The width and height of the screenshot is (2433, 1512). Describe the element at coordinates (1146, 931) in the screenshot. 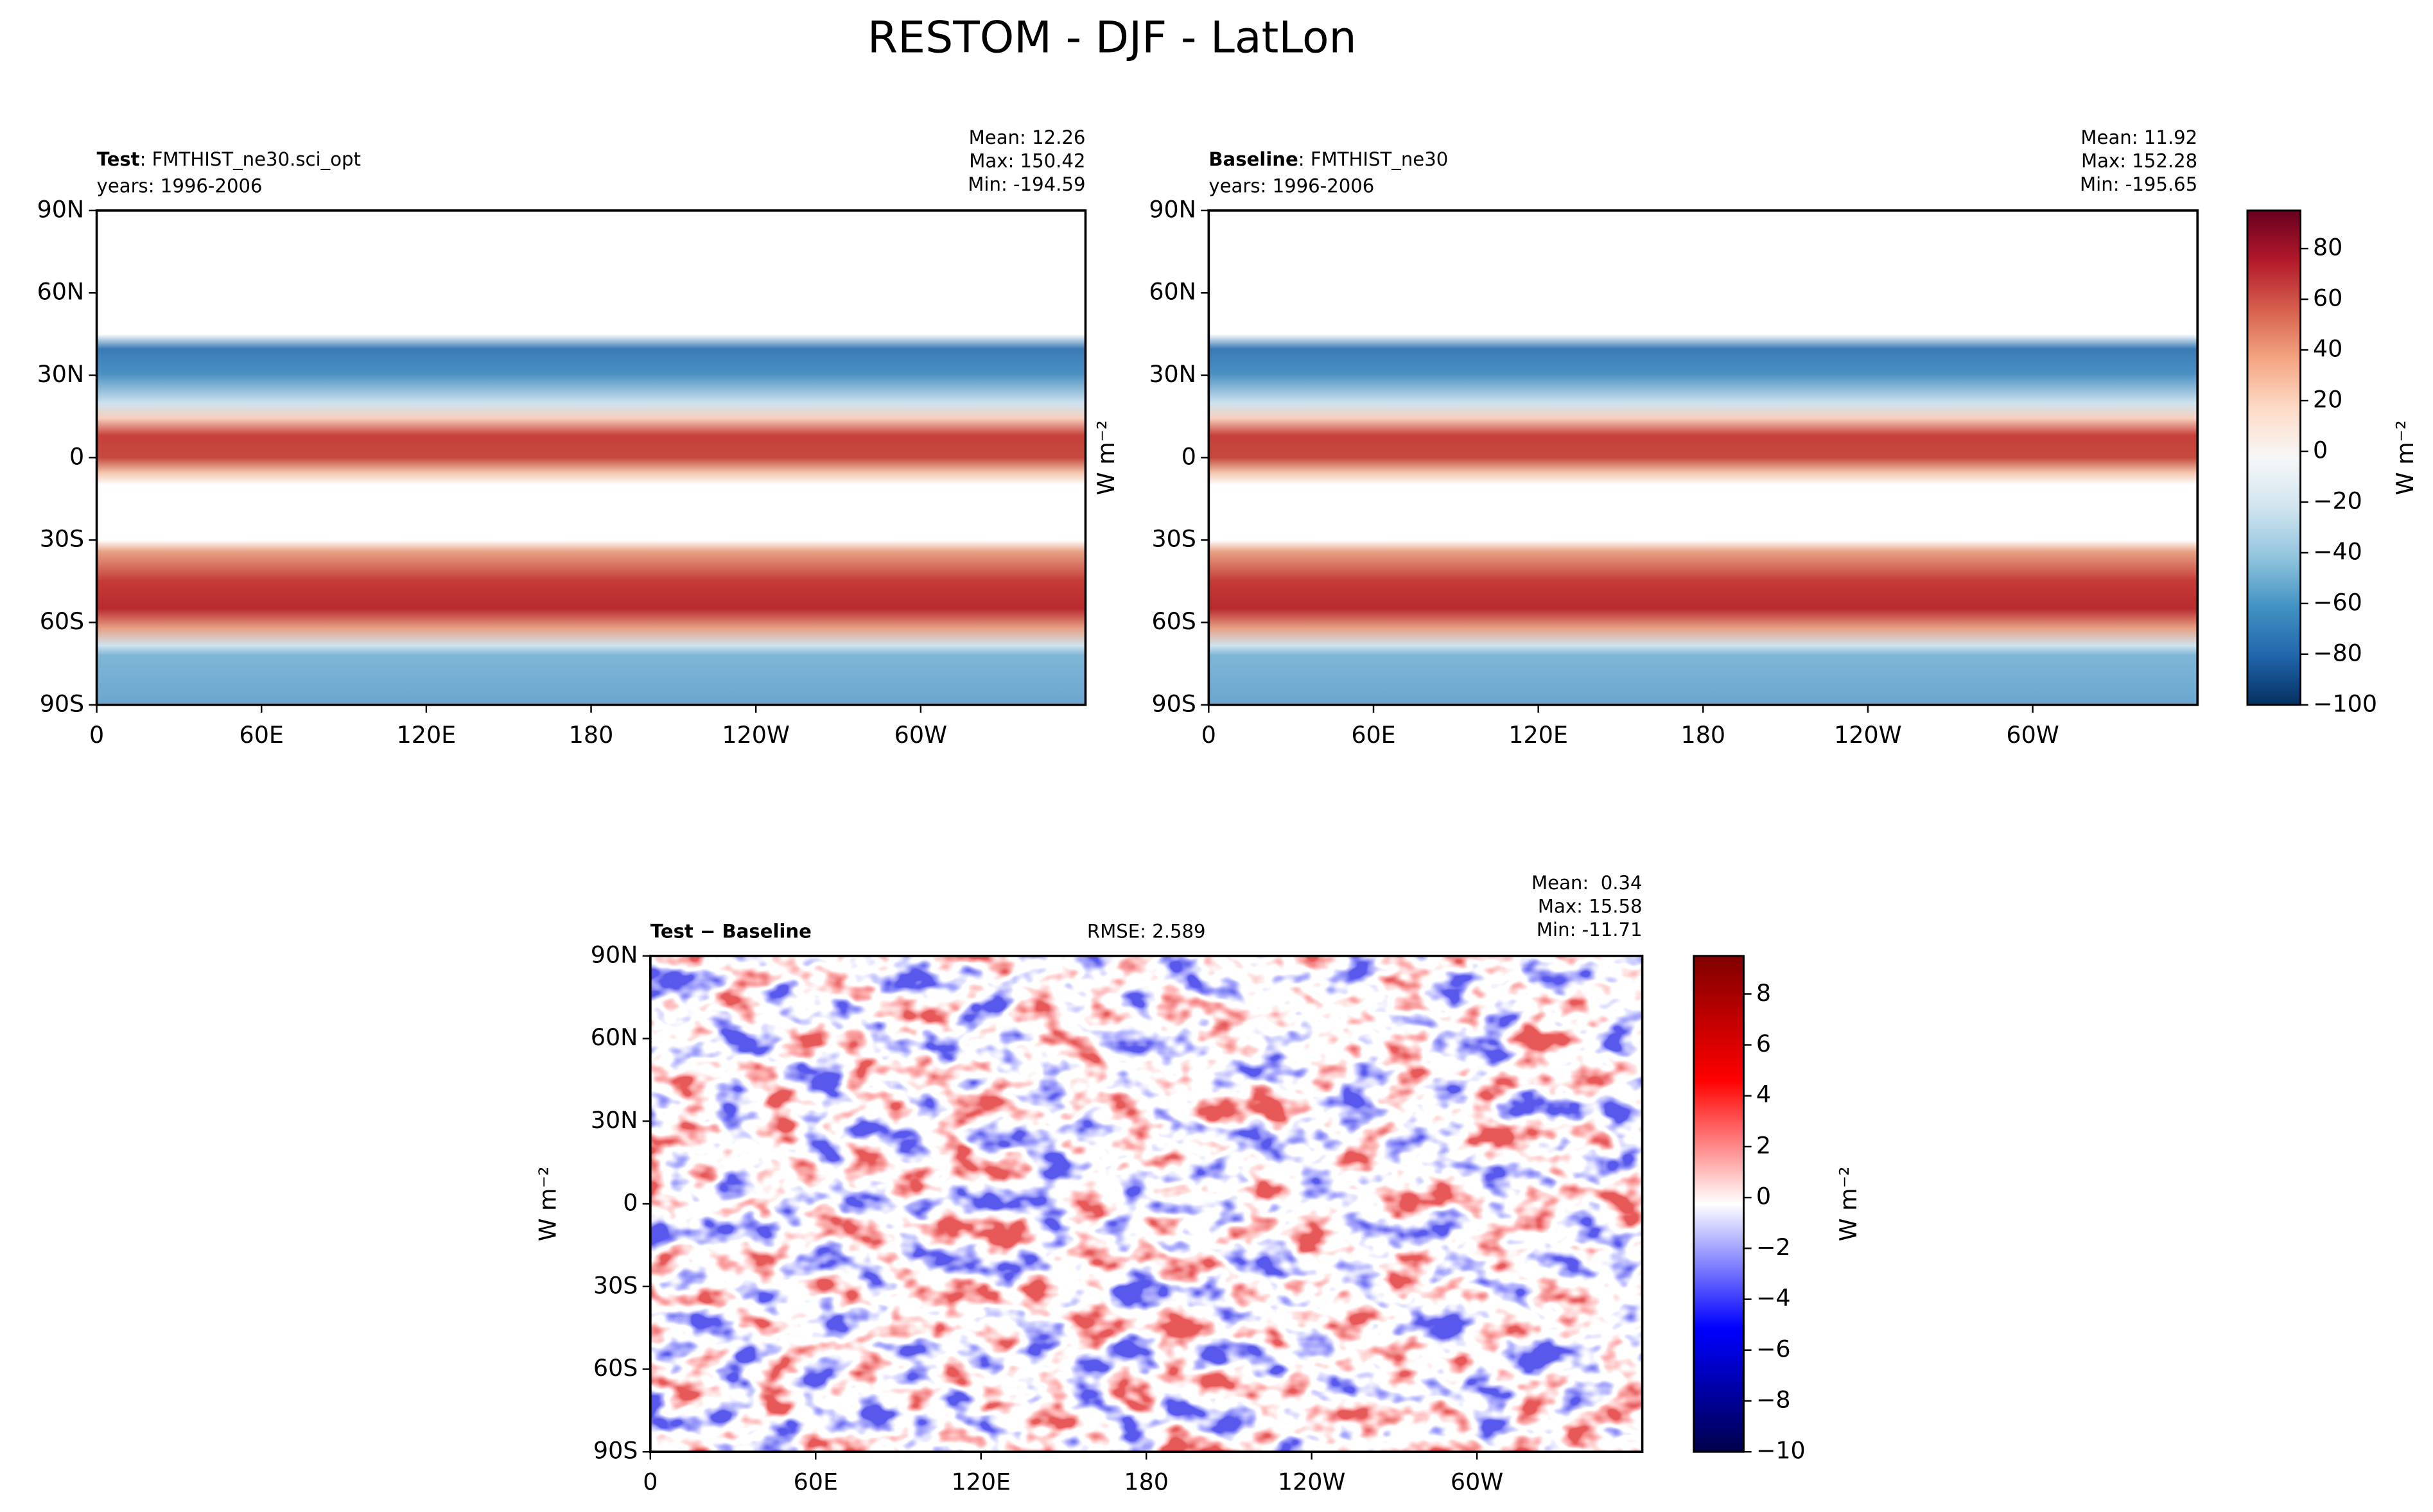

I see `panel-center-text: RMSE: 2.589` at that location.